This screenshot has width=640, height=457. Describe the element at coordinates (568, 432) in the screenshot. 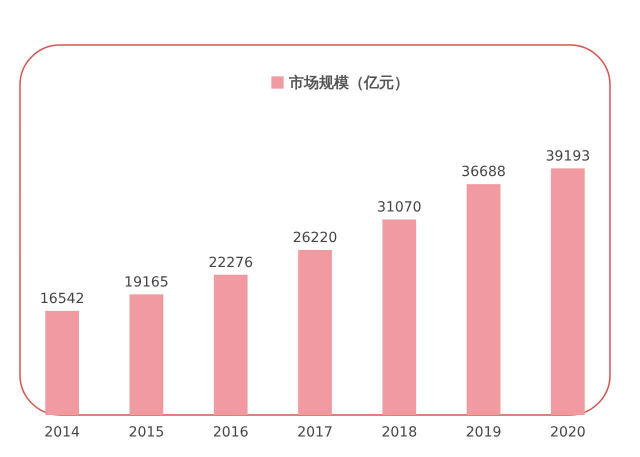

I see `x-tick-label: 2020` at that location.